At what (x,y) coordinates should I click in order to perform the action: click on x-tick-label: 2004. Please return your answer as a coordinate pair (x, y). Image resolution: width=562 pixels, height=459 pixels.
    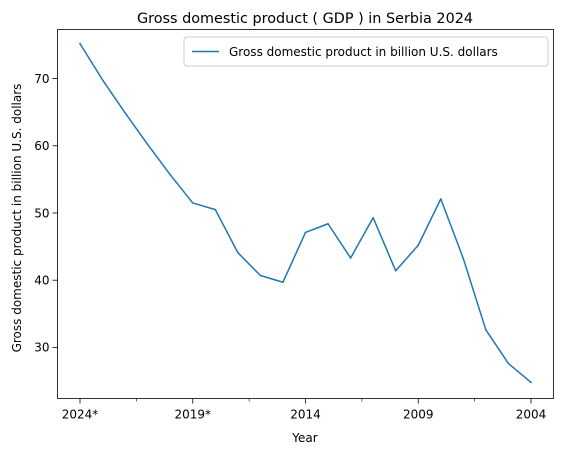
    Looking at the image, I should click on (531, 415).